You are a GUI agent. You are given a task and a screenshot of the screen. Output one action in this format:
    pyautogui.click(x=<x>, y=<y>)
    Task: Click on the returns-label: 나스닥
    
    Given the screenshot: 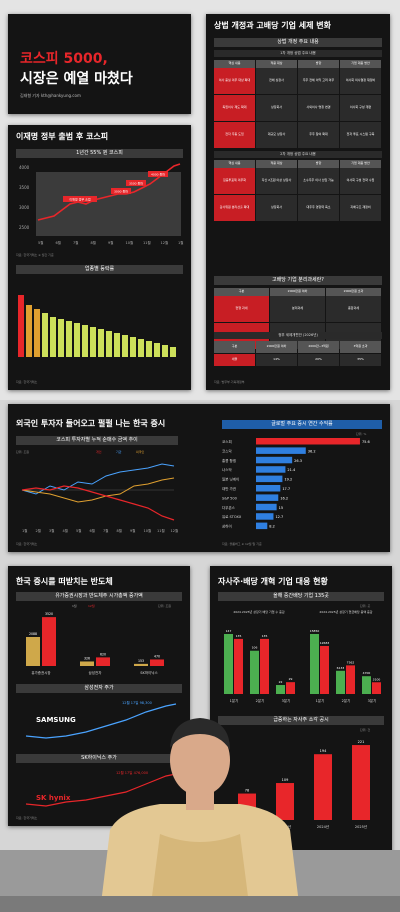 What is the action you would take?
    pyautogui.click(x=227, y=469)
    